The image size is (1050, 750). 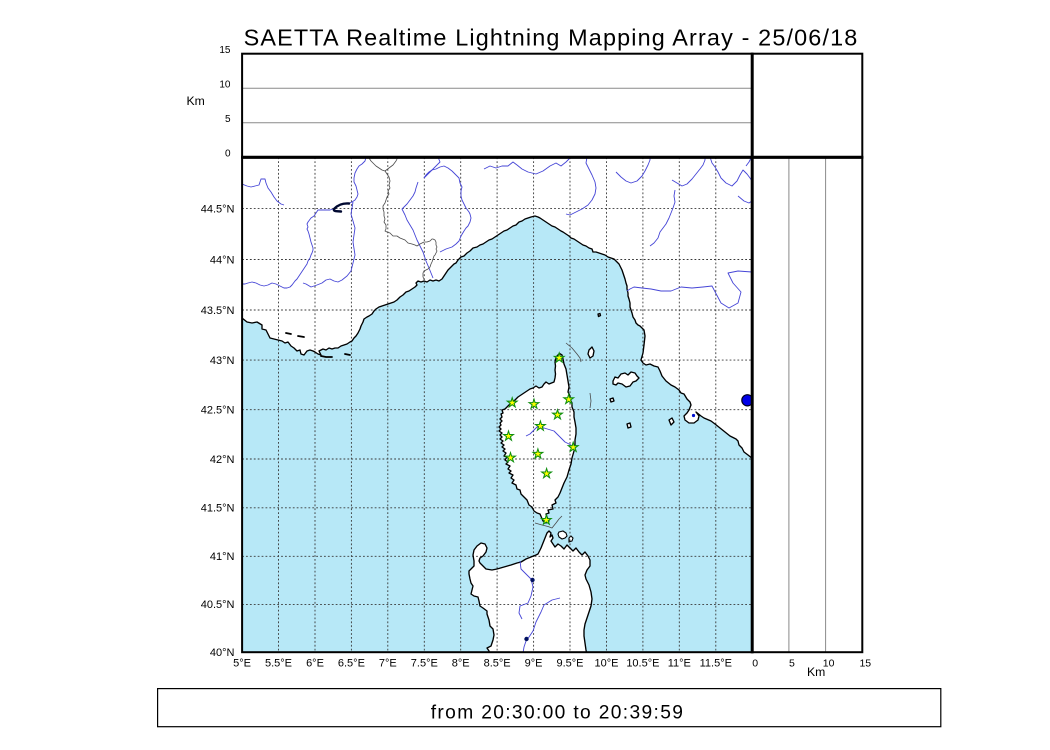 I want to click on svg-text: 40°N, so click(x=222, y=653).